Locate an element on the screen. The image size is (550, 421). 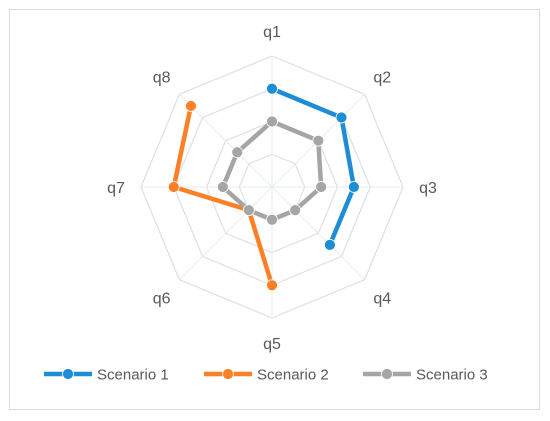
category-label-q6: q6 is located at coordinates (162, 298).